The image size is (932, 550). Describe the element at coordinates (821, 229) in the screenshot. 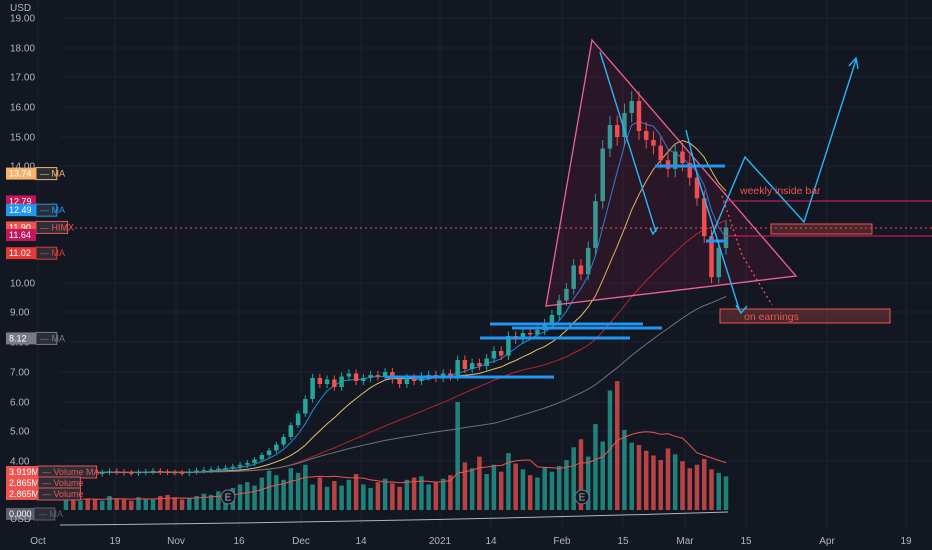

I see `inside-bar-zone` at that location.